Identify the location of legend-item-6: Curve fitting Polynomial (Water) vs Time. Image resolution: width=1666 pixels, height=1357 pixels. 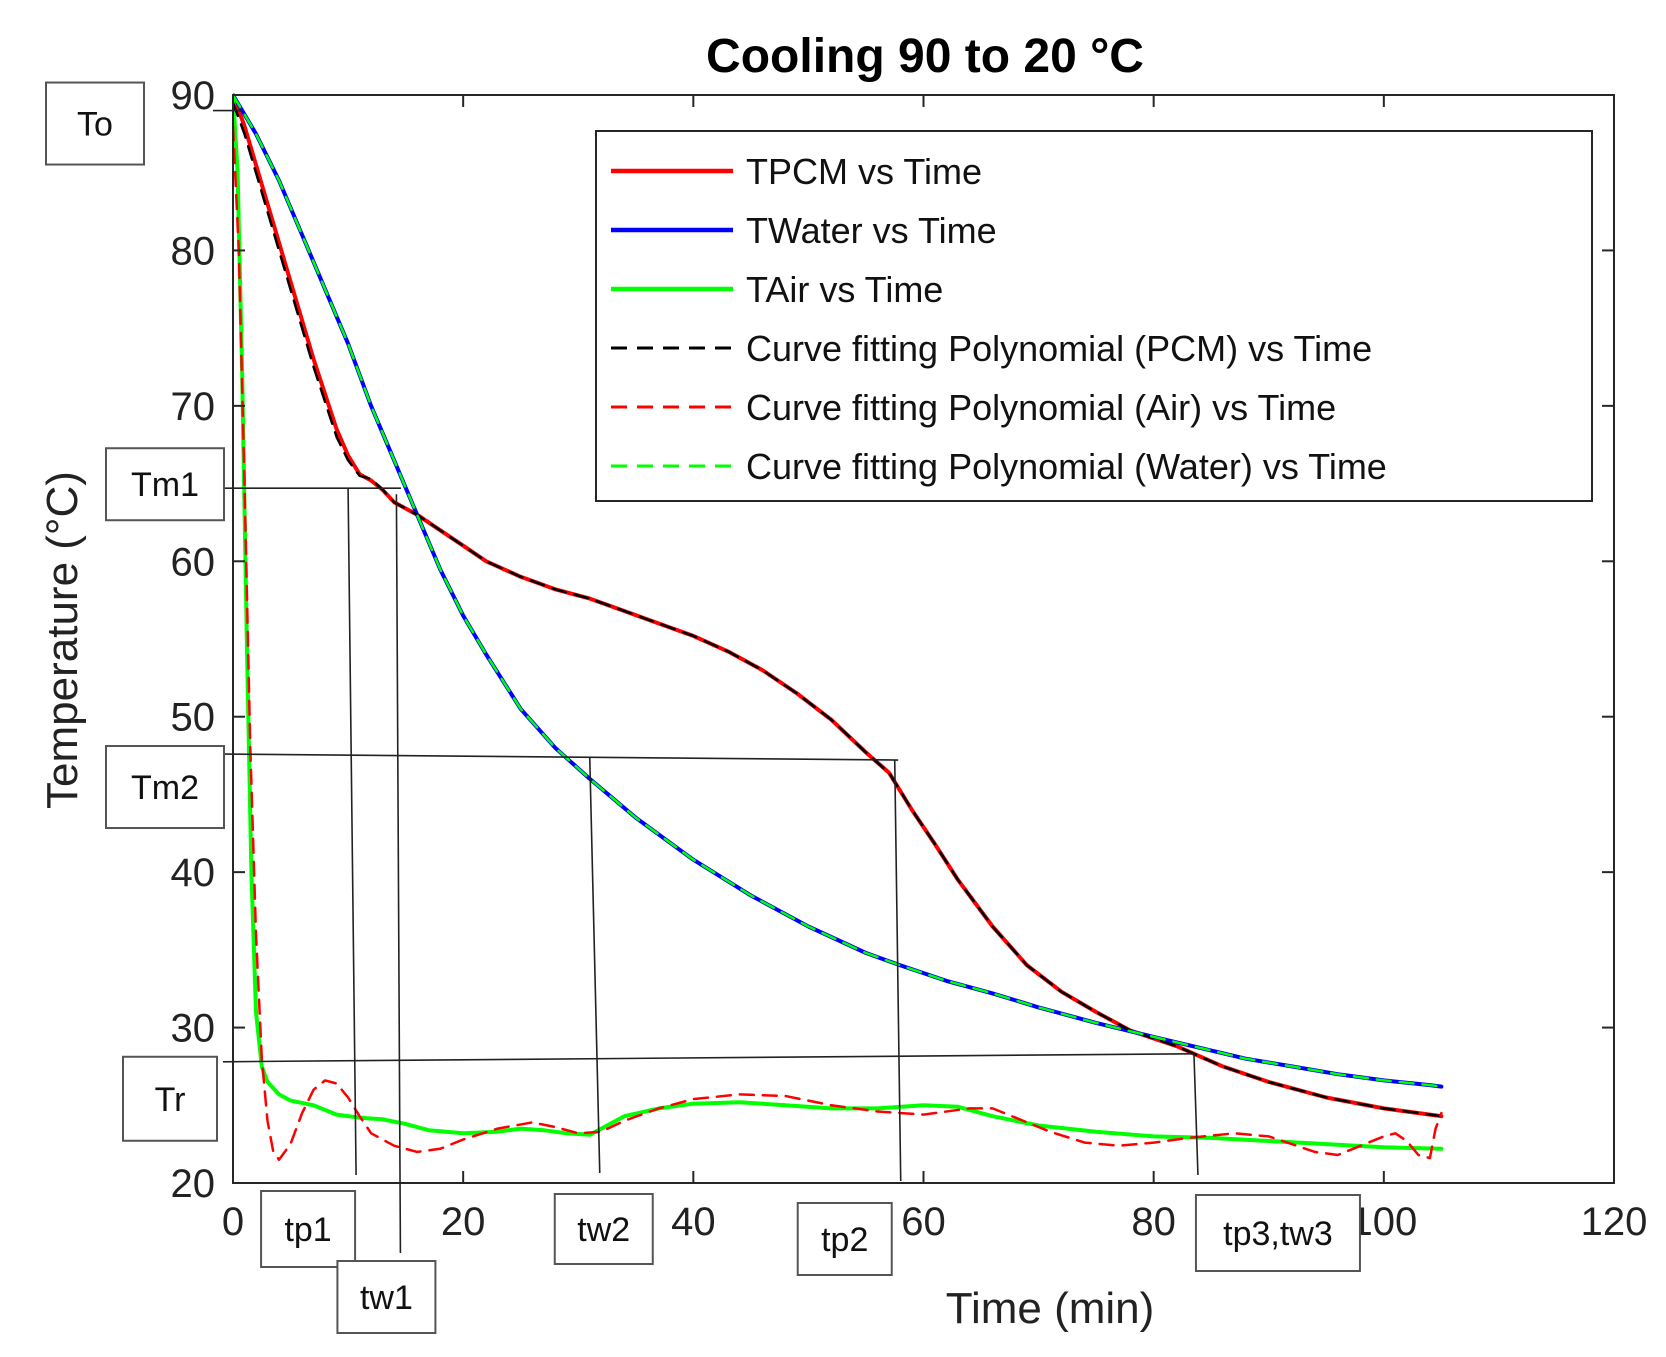
(1066, 466).